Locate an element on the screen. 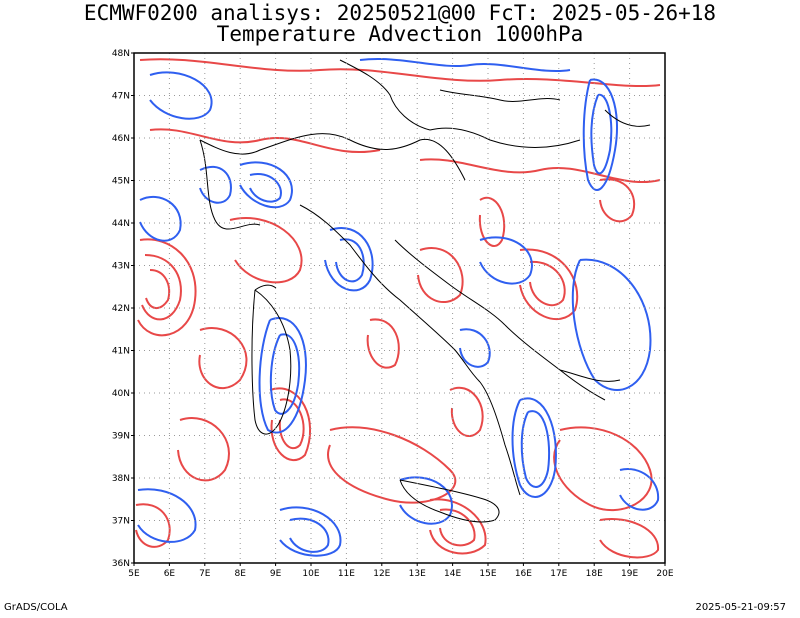 The image size is (800, 618). lon-tick-label: 16E is located at coordinates (523, 574).